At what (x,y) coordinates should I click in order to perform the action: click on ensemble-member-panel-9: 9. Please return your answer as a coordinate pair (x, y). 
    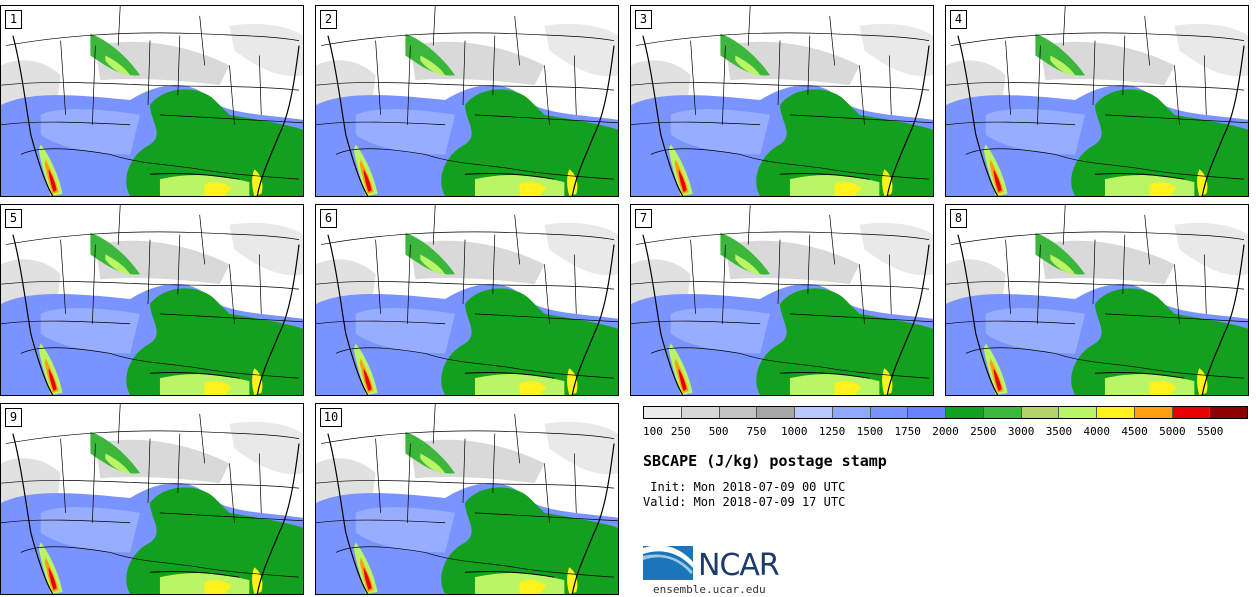
    Looking at the image, I should click on (152, 499).